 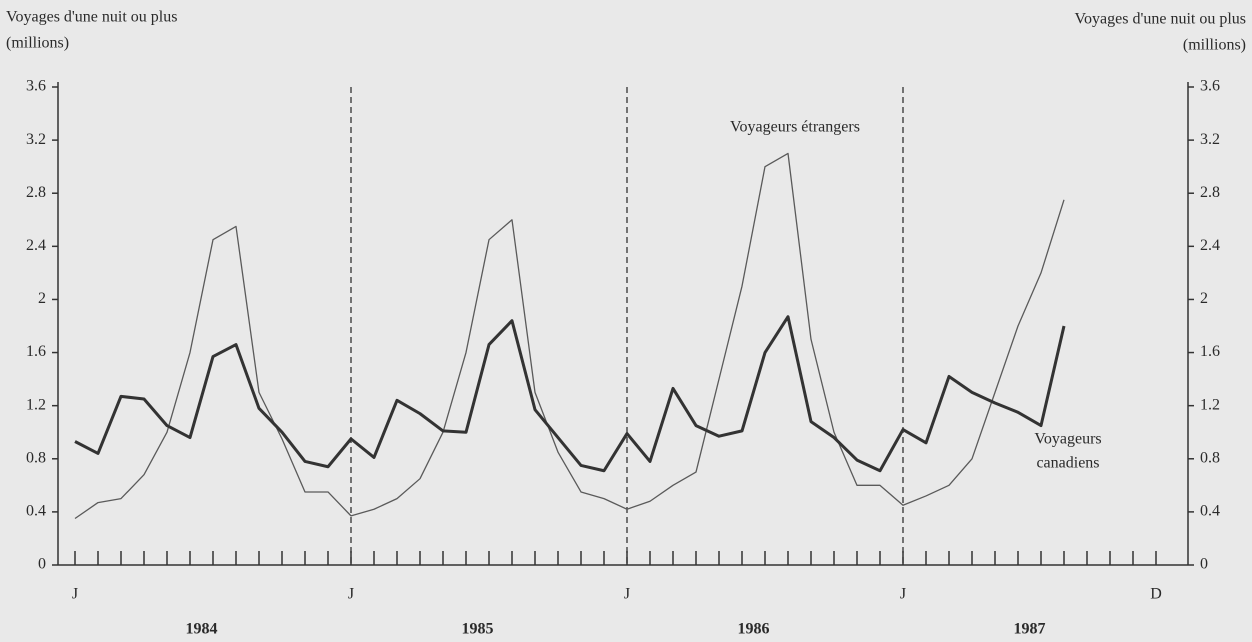 I want to click on x-tick-label: D, so click(x=1156, y=594).